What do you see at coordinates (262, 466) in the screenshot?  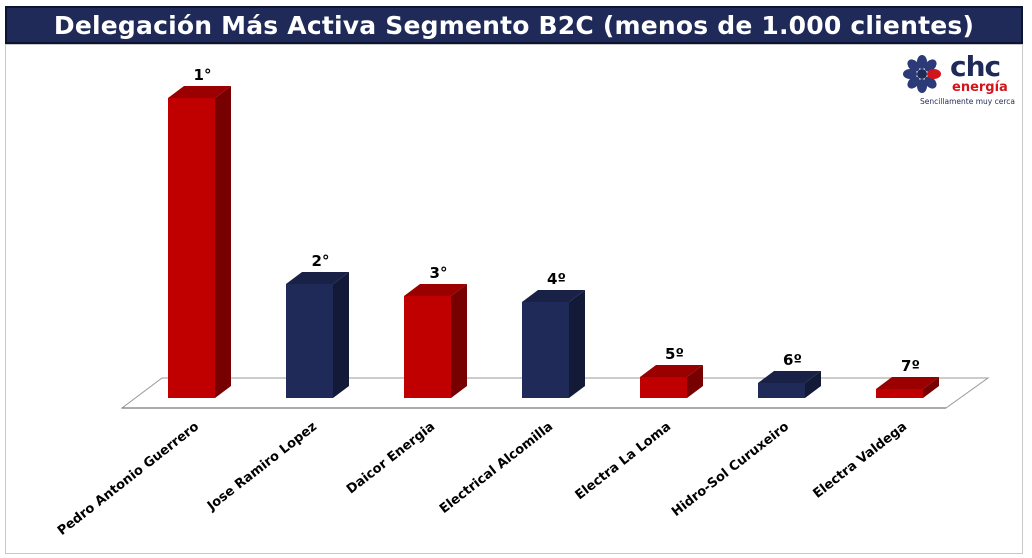 I see `category-label-2: Jose Ramiro Lopez` at bounding box center [262, 466].